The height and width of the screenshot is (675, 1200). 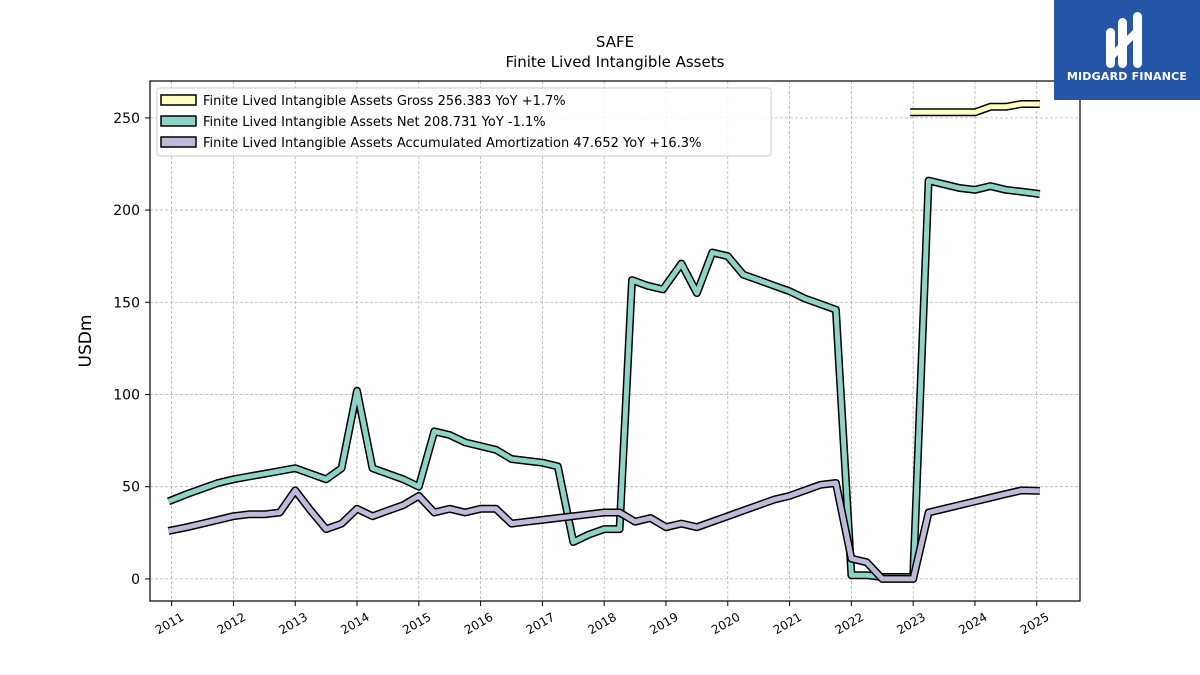 What do you see at coordinates (1127, 76) in the screenshot?
I see `brand-name: MIDGARD FINANCE` at bounding box center [1127, 76].